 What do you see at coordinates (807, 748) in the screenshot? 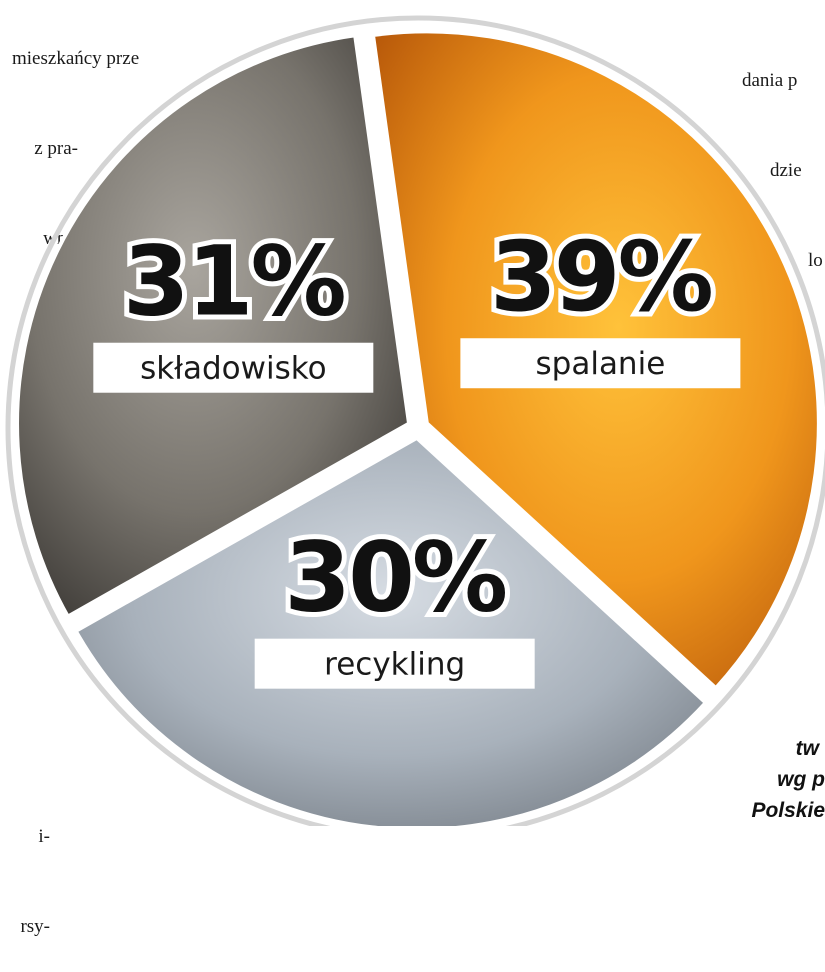
I see `source-line: tw` at bounding box center [807, 748].